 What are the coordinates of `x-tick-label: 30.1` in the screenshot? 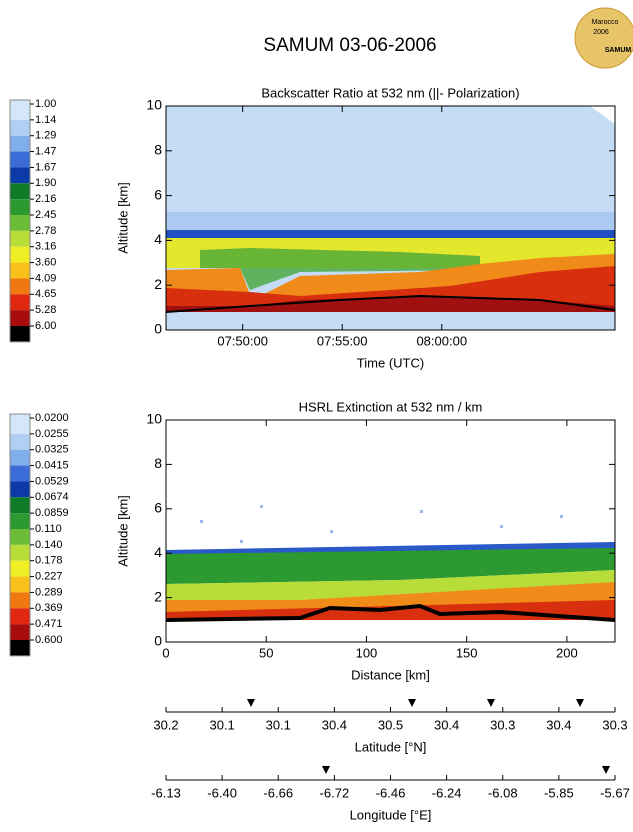 It's located at (278, 724).